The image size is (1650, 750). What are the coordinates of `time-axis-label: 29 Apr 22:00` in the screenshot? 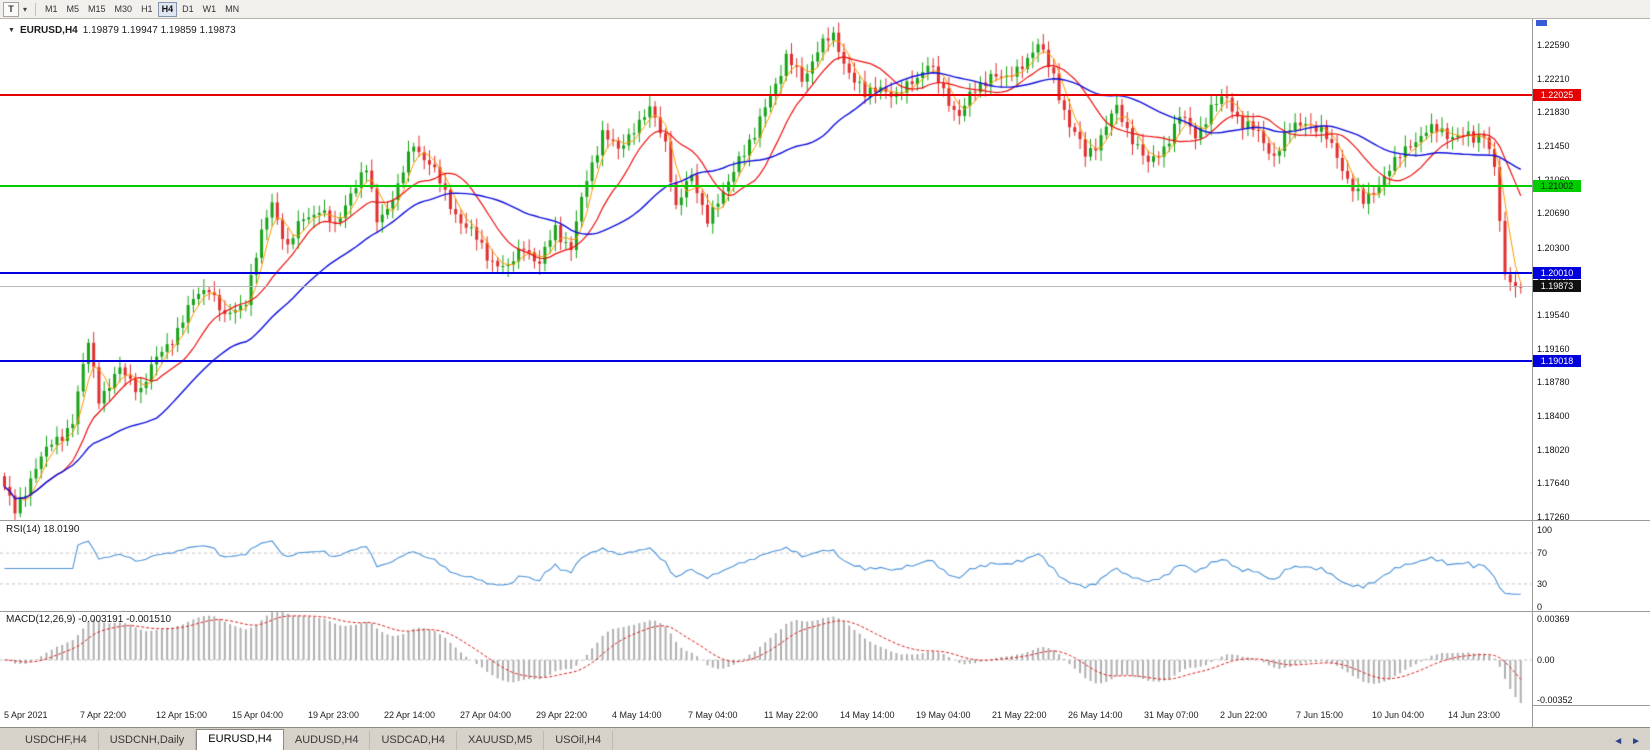 It's located at (562, 715).